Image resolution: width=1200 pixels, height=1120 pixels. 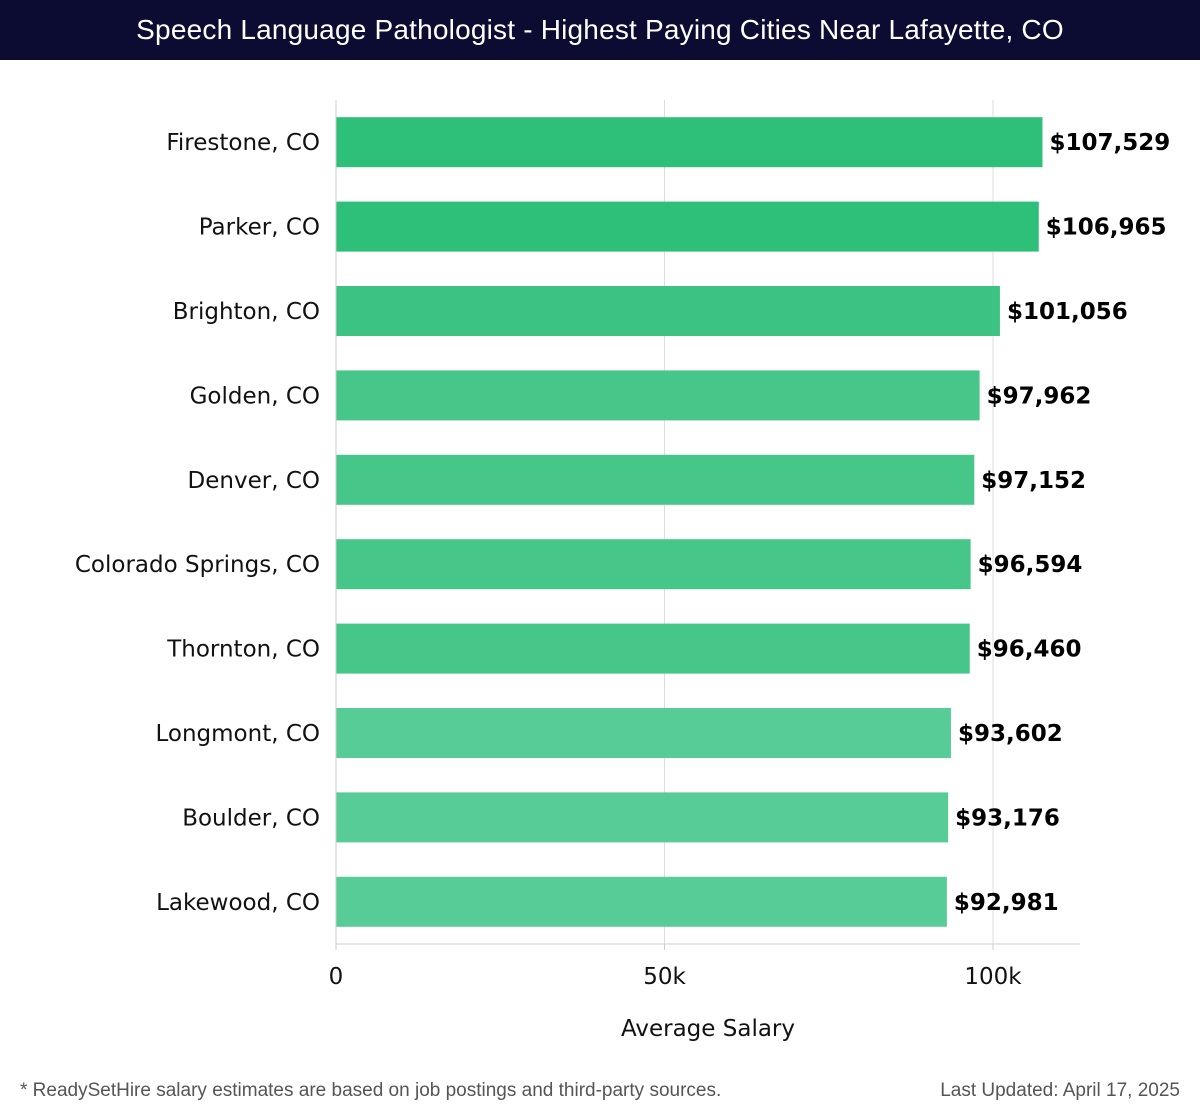 What do you see at coordinates (246, 312) in the screenshot?
I see `category-label: Brighton, CO` at bounding box center [246, 312].